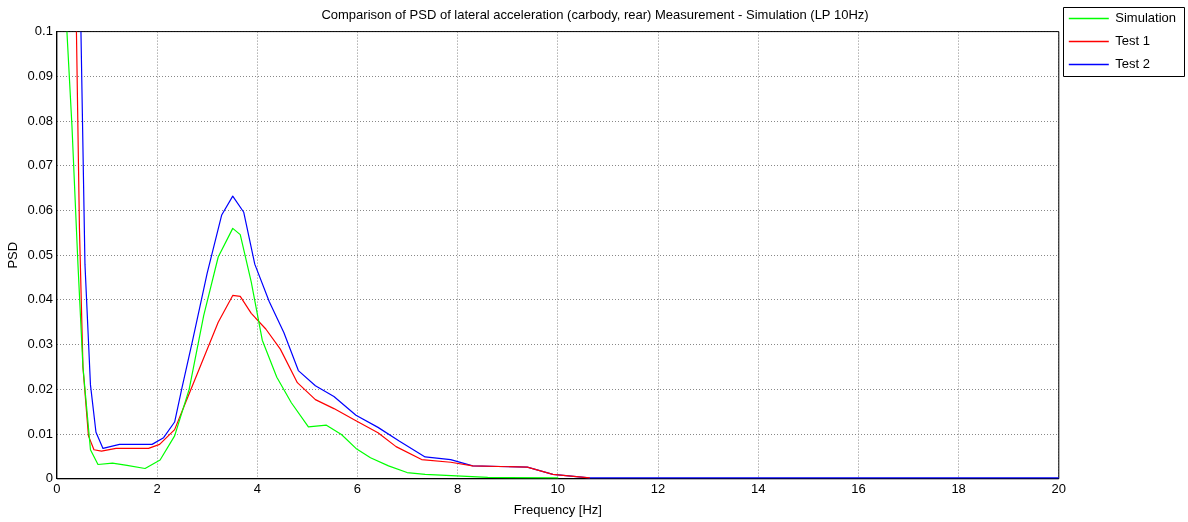 The width and height of the screenshot is (1188, 522). I want to click on y-tick-label: 0.09, so click(40, 75).